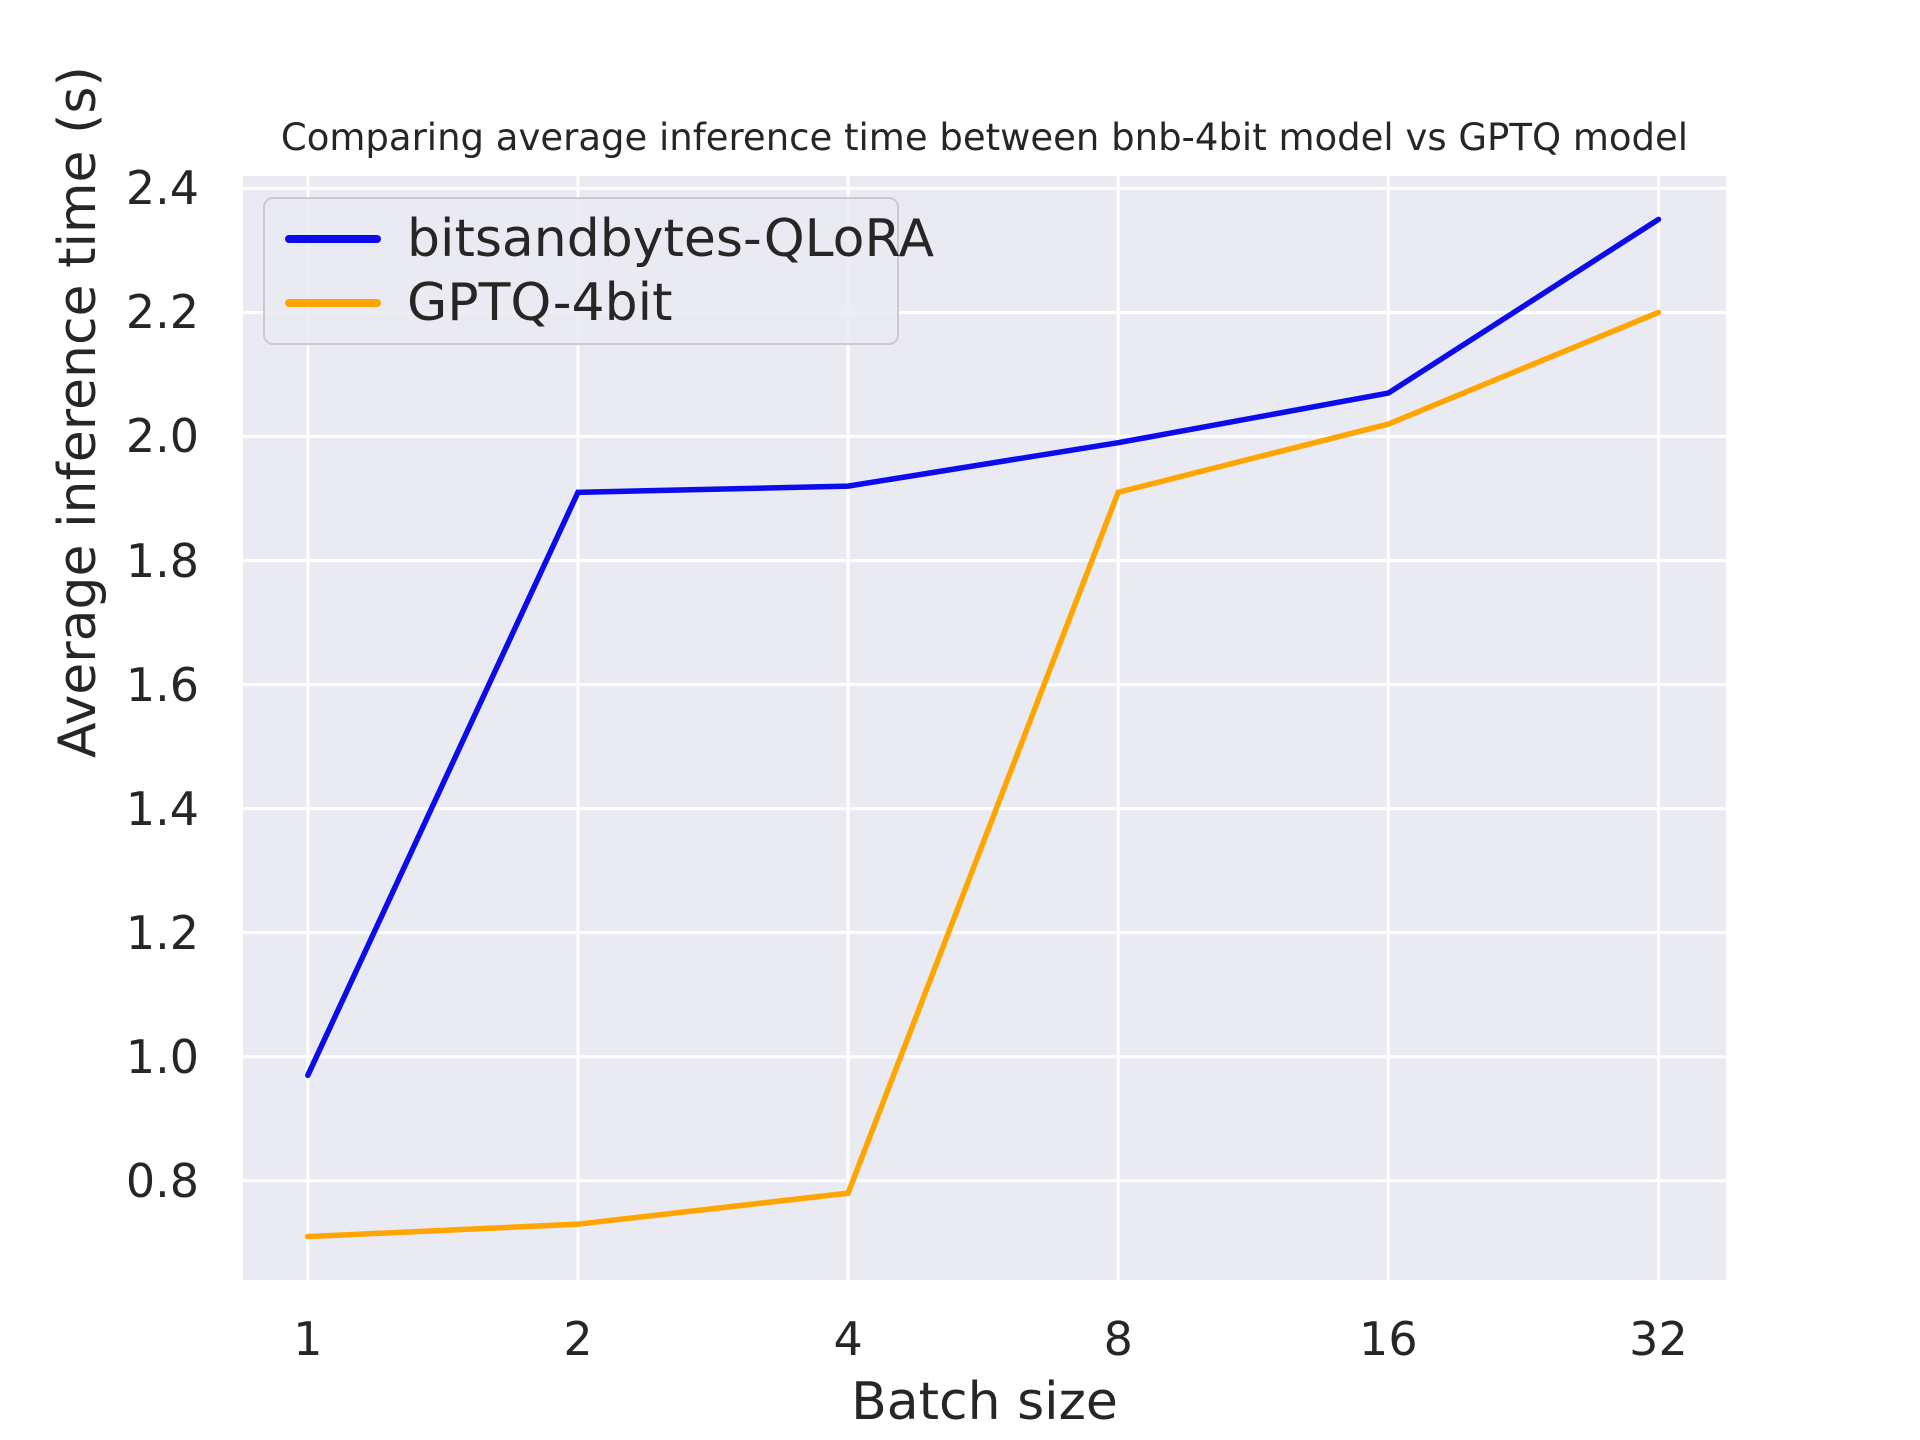 The image size is (1920, 1440). What do you see at coordinates (162, 312) in the screenshot?
I see `y-tick-label: 2.2` at bounding box center [162, 312].